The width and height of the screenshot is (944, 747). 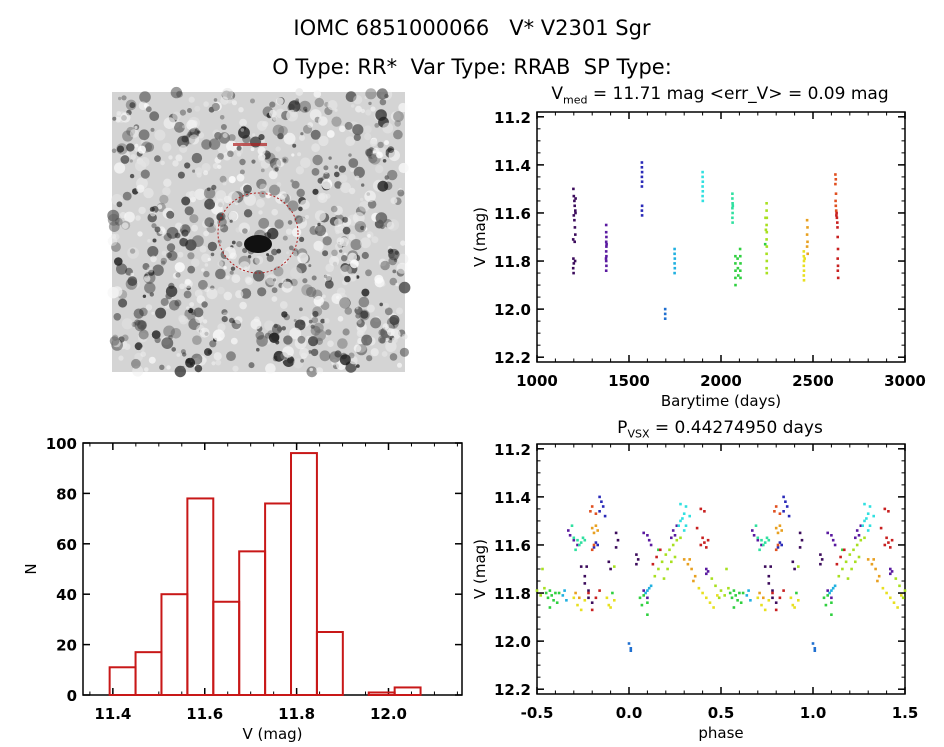 What do you see at coordinates (512, 118) in the screenshot?
I see `y-tick-label: 11.2` at bounding box center [512, 118].